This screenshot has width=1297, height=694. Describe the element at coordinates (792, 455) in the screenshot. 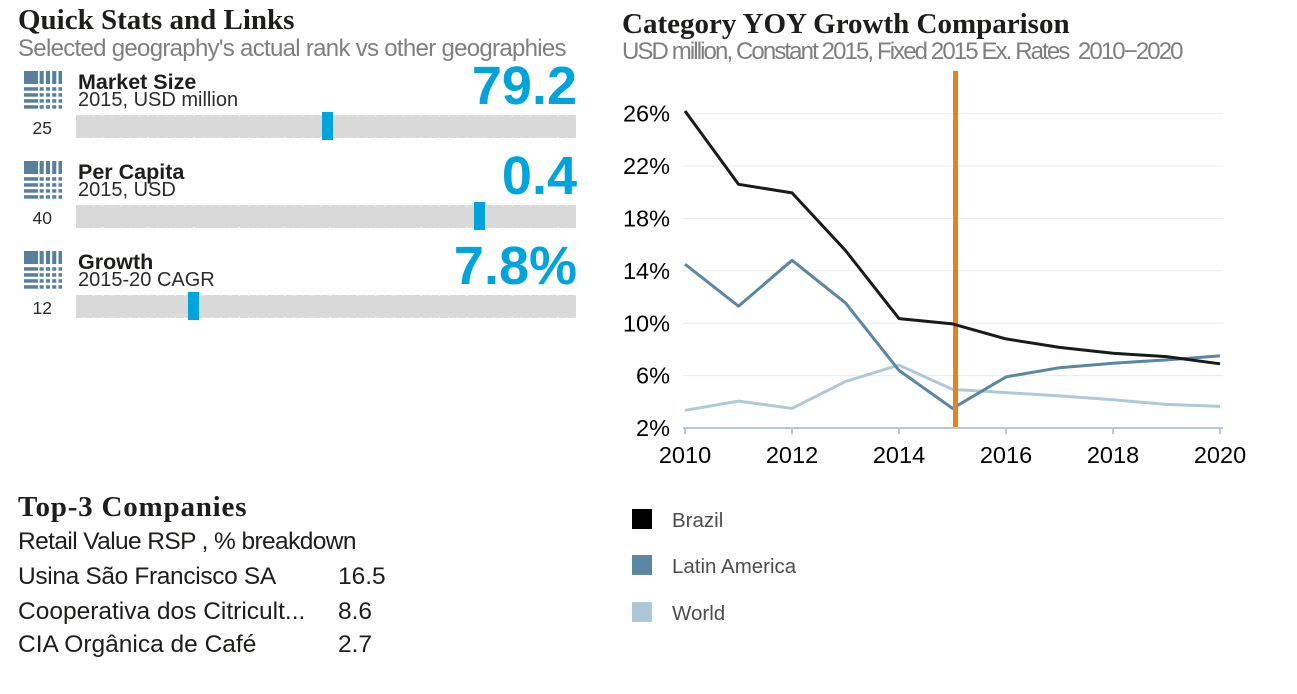

I see `svg-text: 2012` at that location.